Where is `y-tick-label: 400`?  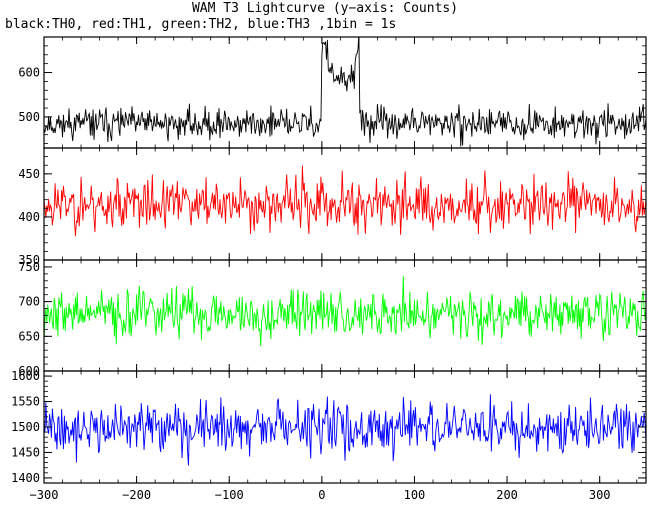
y-tick-label: 400 is located at coordinates (29, 217).